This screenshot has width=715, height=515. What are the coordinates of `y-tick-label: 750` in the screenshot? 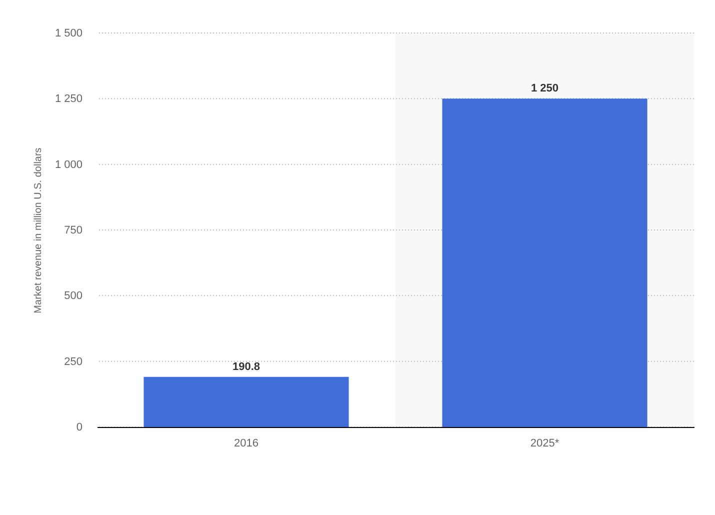 It's located at (73, 230).